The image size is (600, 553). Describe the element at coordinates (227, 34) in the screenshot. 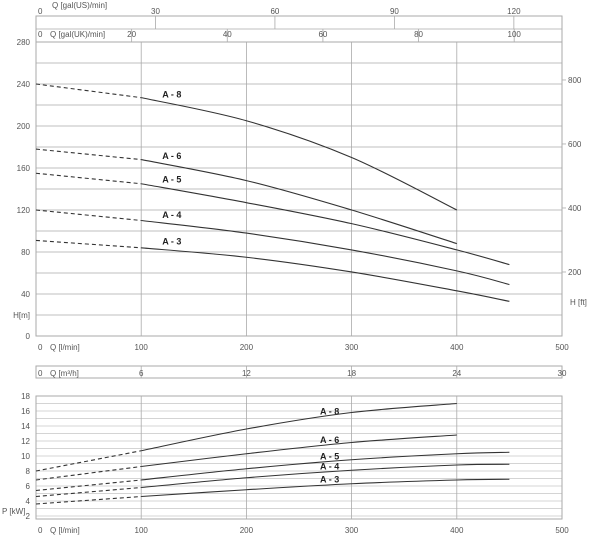

I see `top-uk-tick-2: 40` at that location.